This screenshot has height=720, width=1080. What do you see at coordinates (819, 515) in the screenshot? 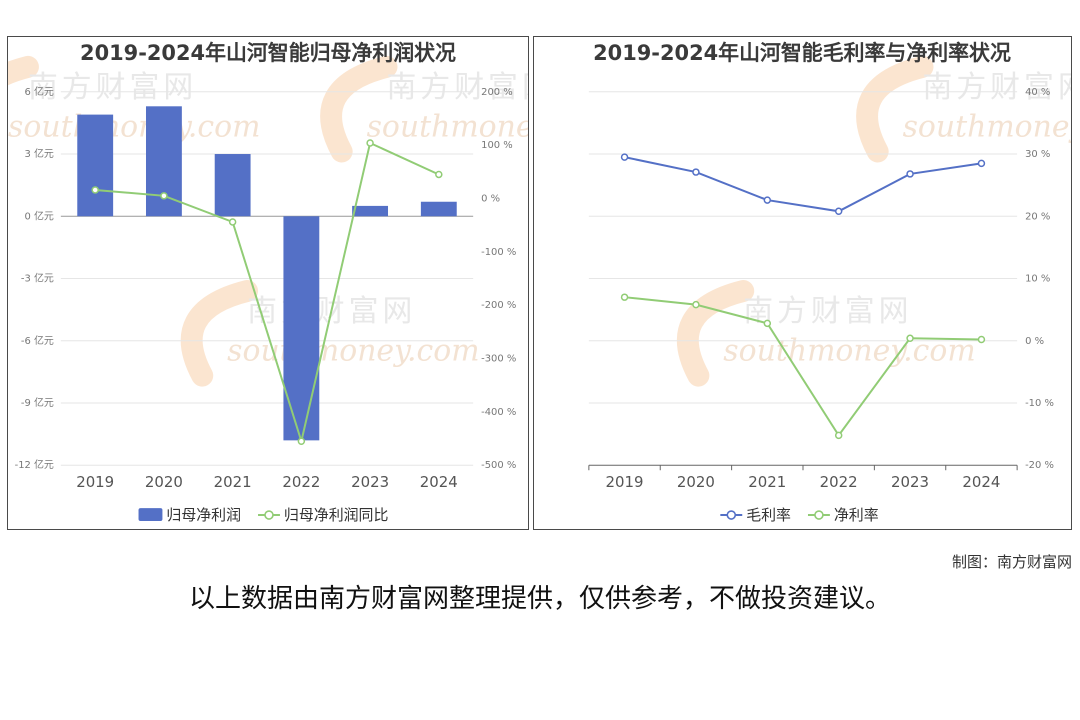
I see `legend-swatch-net-marker` at bounding box center [819, 515].